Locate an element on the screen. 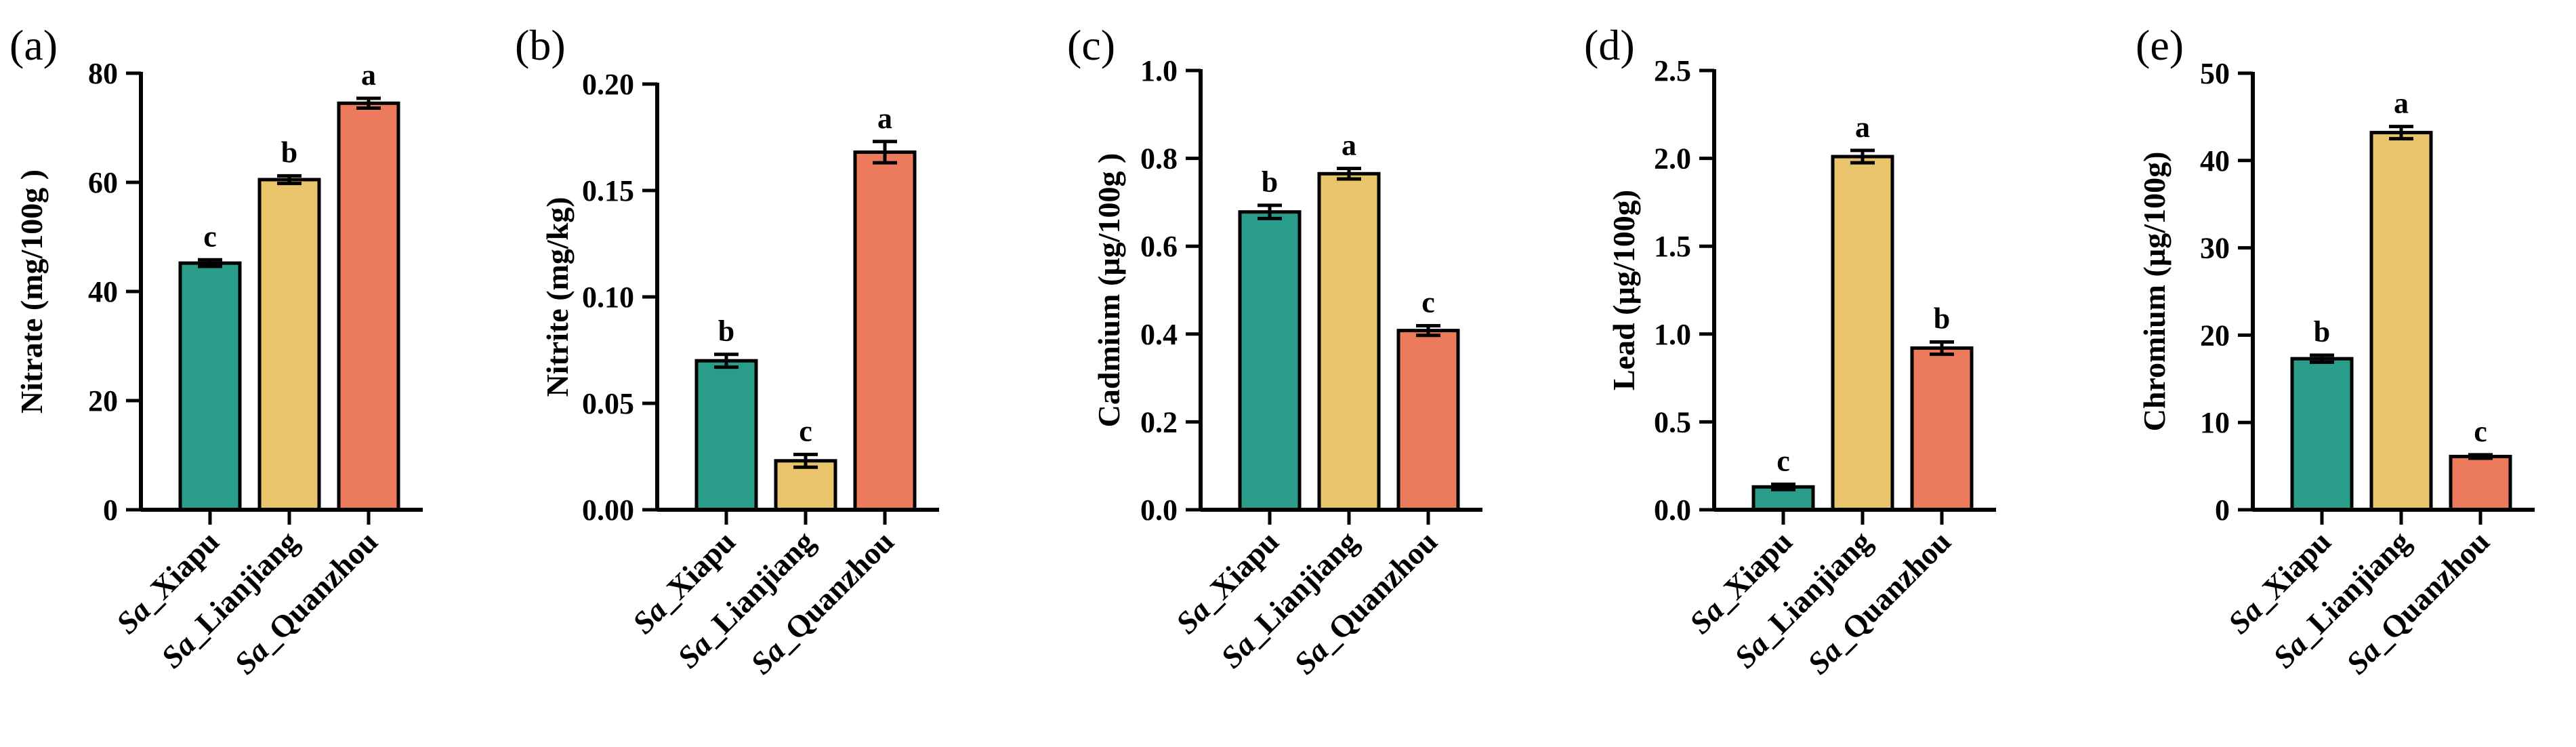 The height and width of the screenshot is (747, 2576). y-tick-label: 0.6 is located at coordinates (1159, 246).